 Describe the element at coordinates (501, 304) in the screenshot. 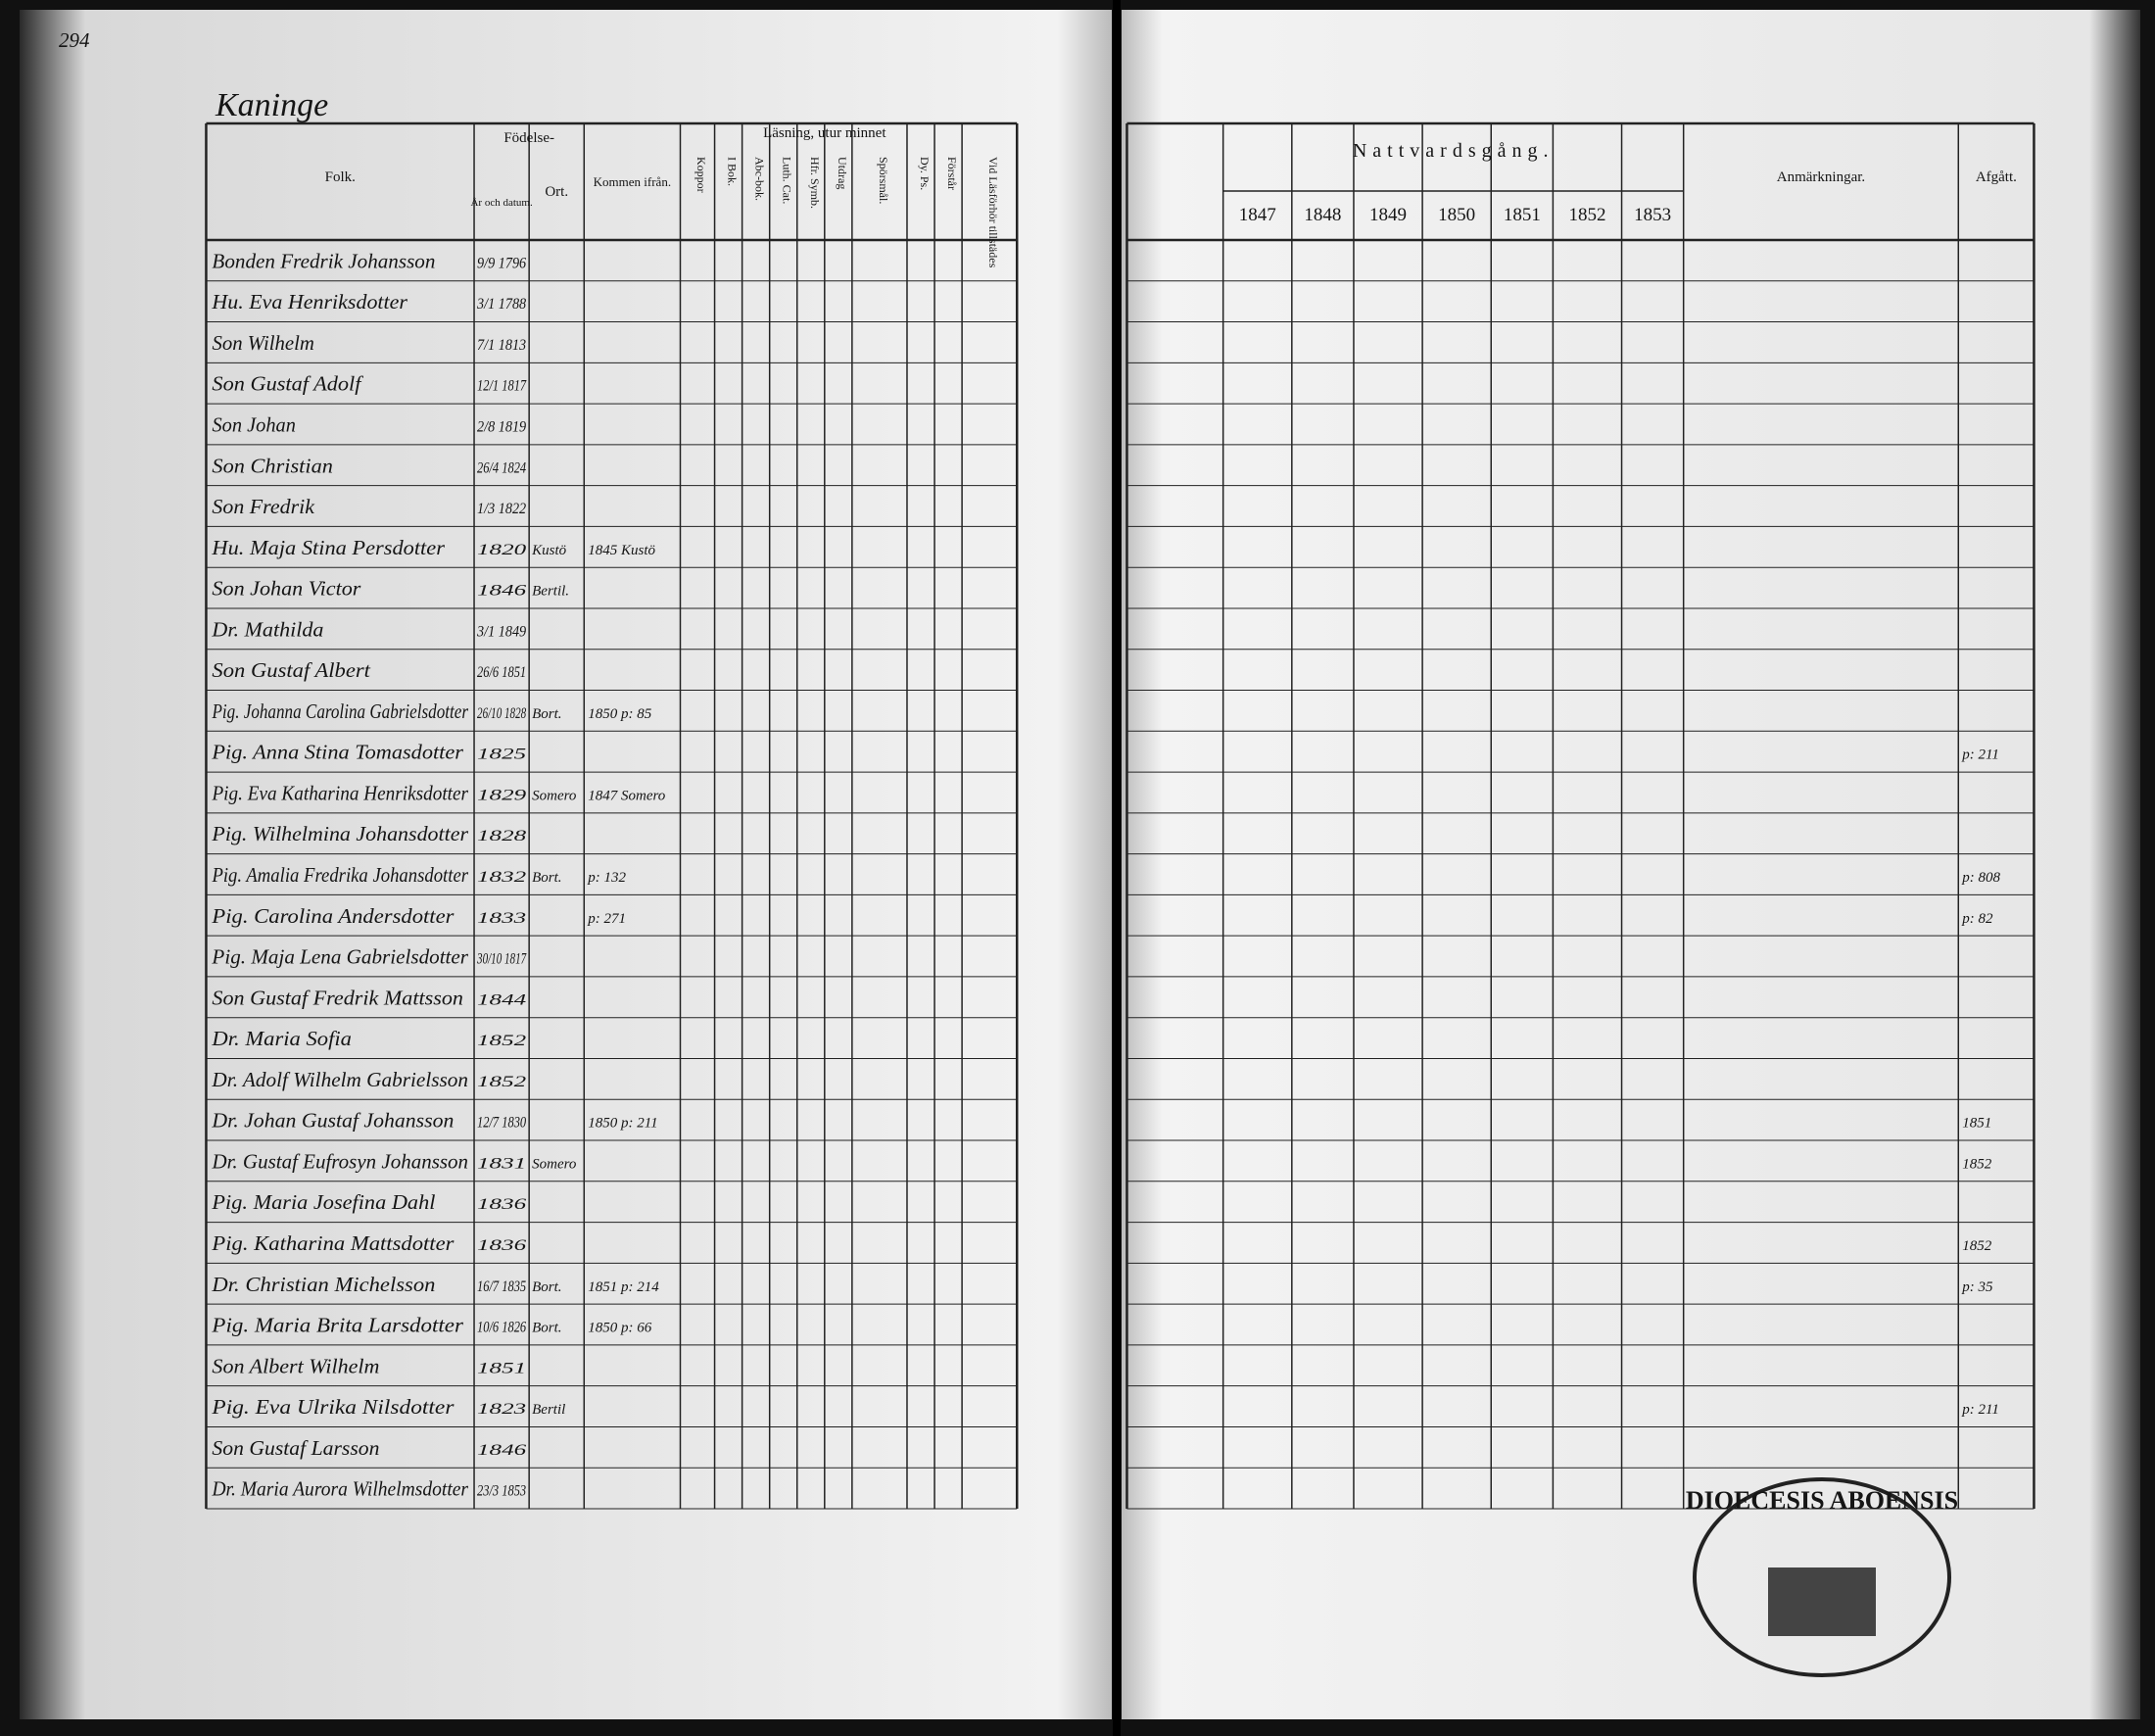

I see `birth-date: 3/1 1788` at that location.